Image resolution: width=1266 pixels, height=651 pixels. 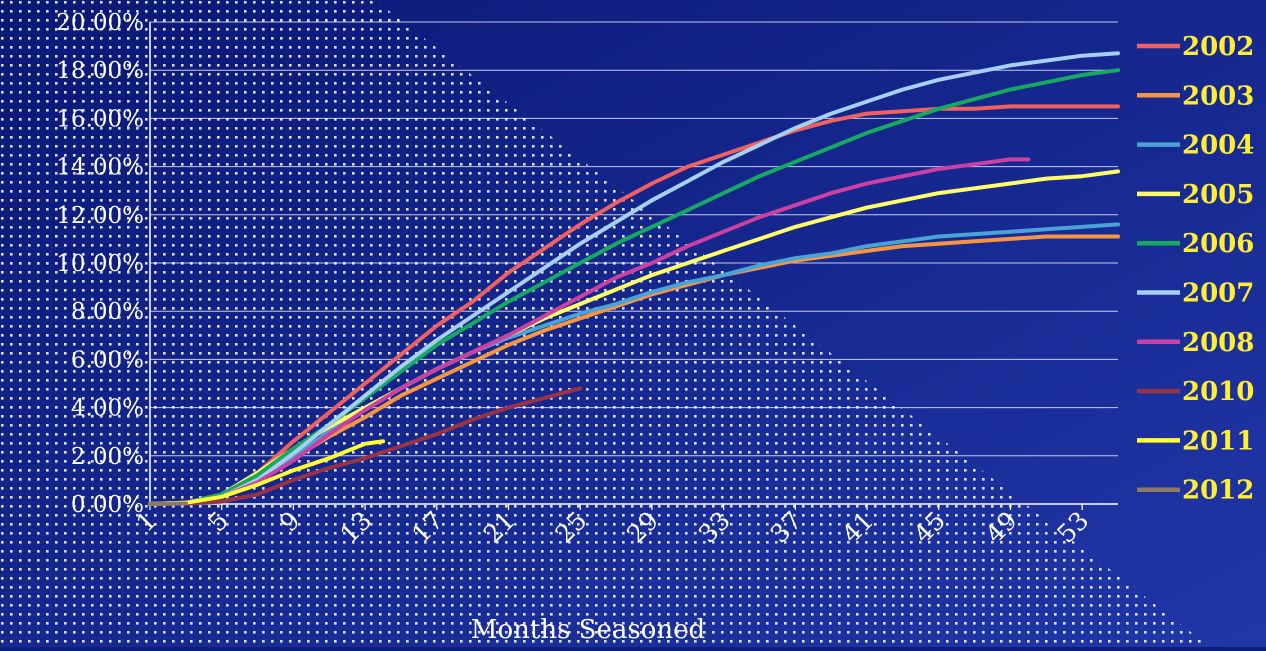 I want to click on legend-label: 2005, so click(x=1218, y=195).